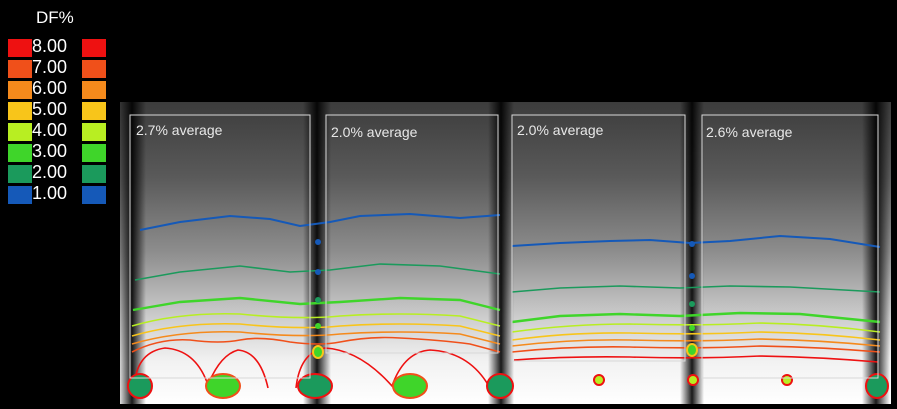 The image size is (897, 409). What do you see at coordinates (876, 253) in the screenshot?
I see `wall-right` at bounding box center [876, 253].